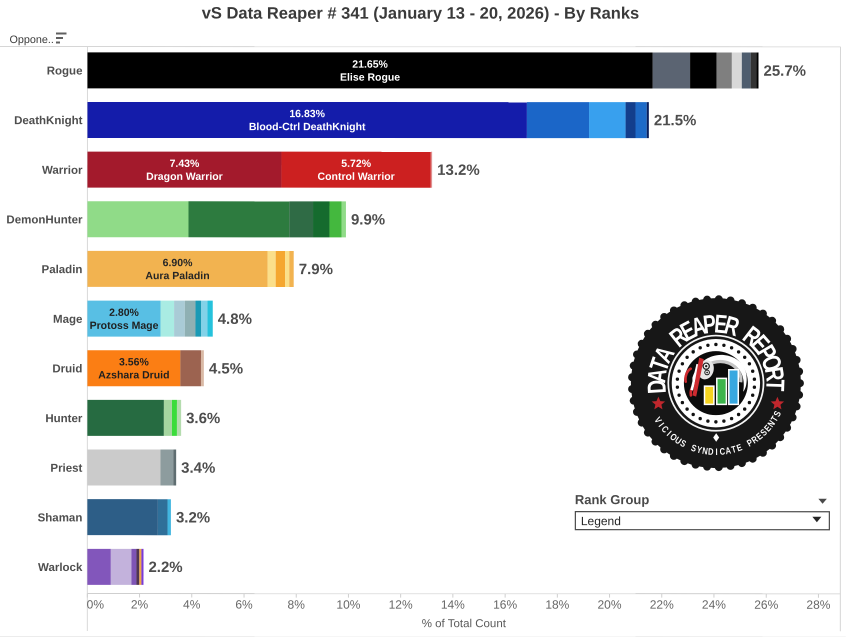  What do you see at coordinates (662, 605) in the screenshot?
I see `svg-text: 22%` at bounding box center [662, 605].